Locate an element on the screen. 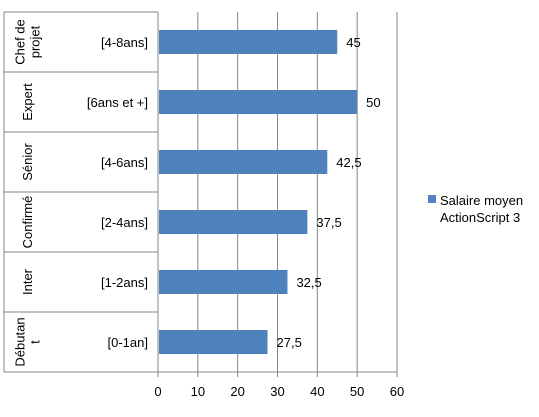 The height and width of the screenshot is (417, 539). group-label: Chef deprojet is located at coordinates (28, 42).